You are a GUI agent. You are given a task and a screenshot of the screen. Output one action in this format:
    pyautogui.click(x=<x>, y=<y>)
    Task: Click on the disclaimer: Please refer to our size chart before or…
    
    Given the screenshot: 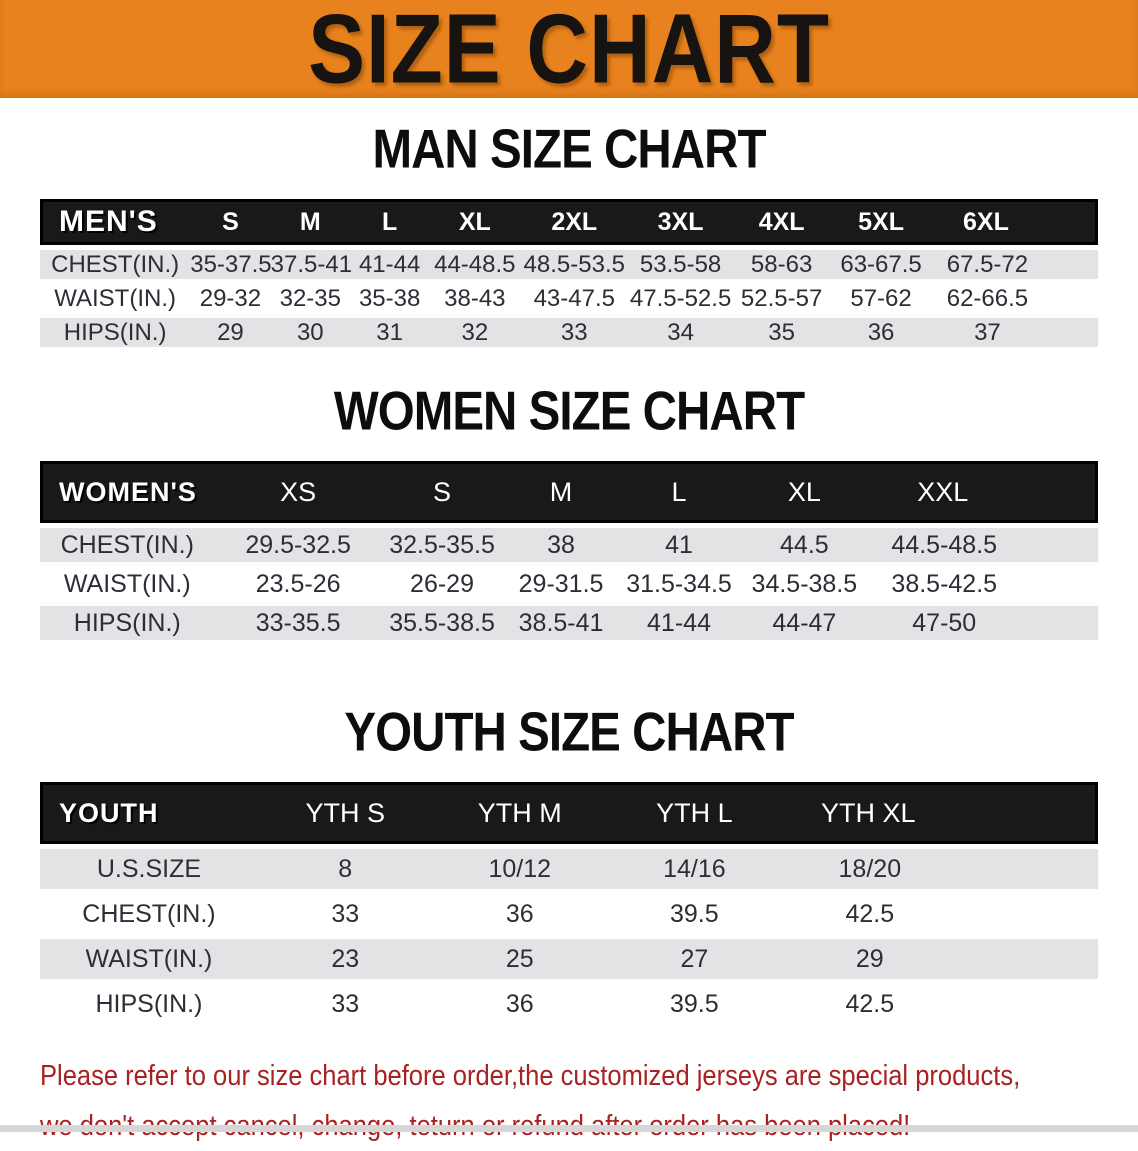 What is the action you would take?
    pyautogui.click(x=589, y=1101)
    